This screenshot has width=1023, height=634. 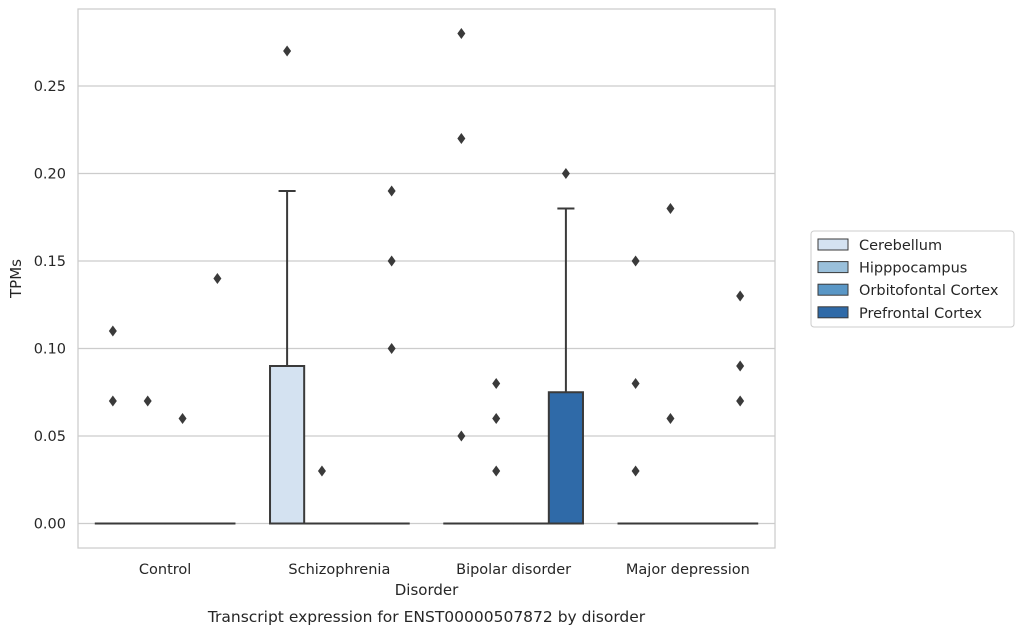 What do you see at coordinates (50, 350) in the screenshot?
I see `y-tick-label: 0.10` at bounding box center [50, 350].